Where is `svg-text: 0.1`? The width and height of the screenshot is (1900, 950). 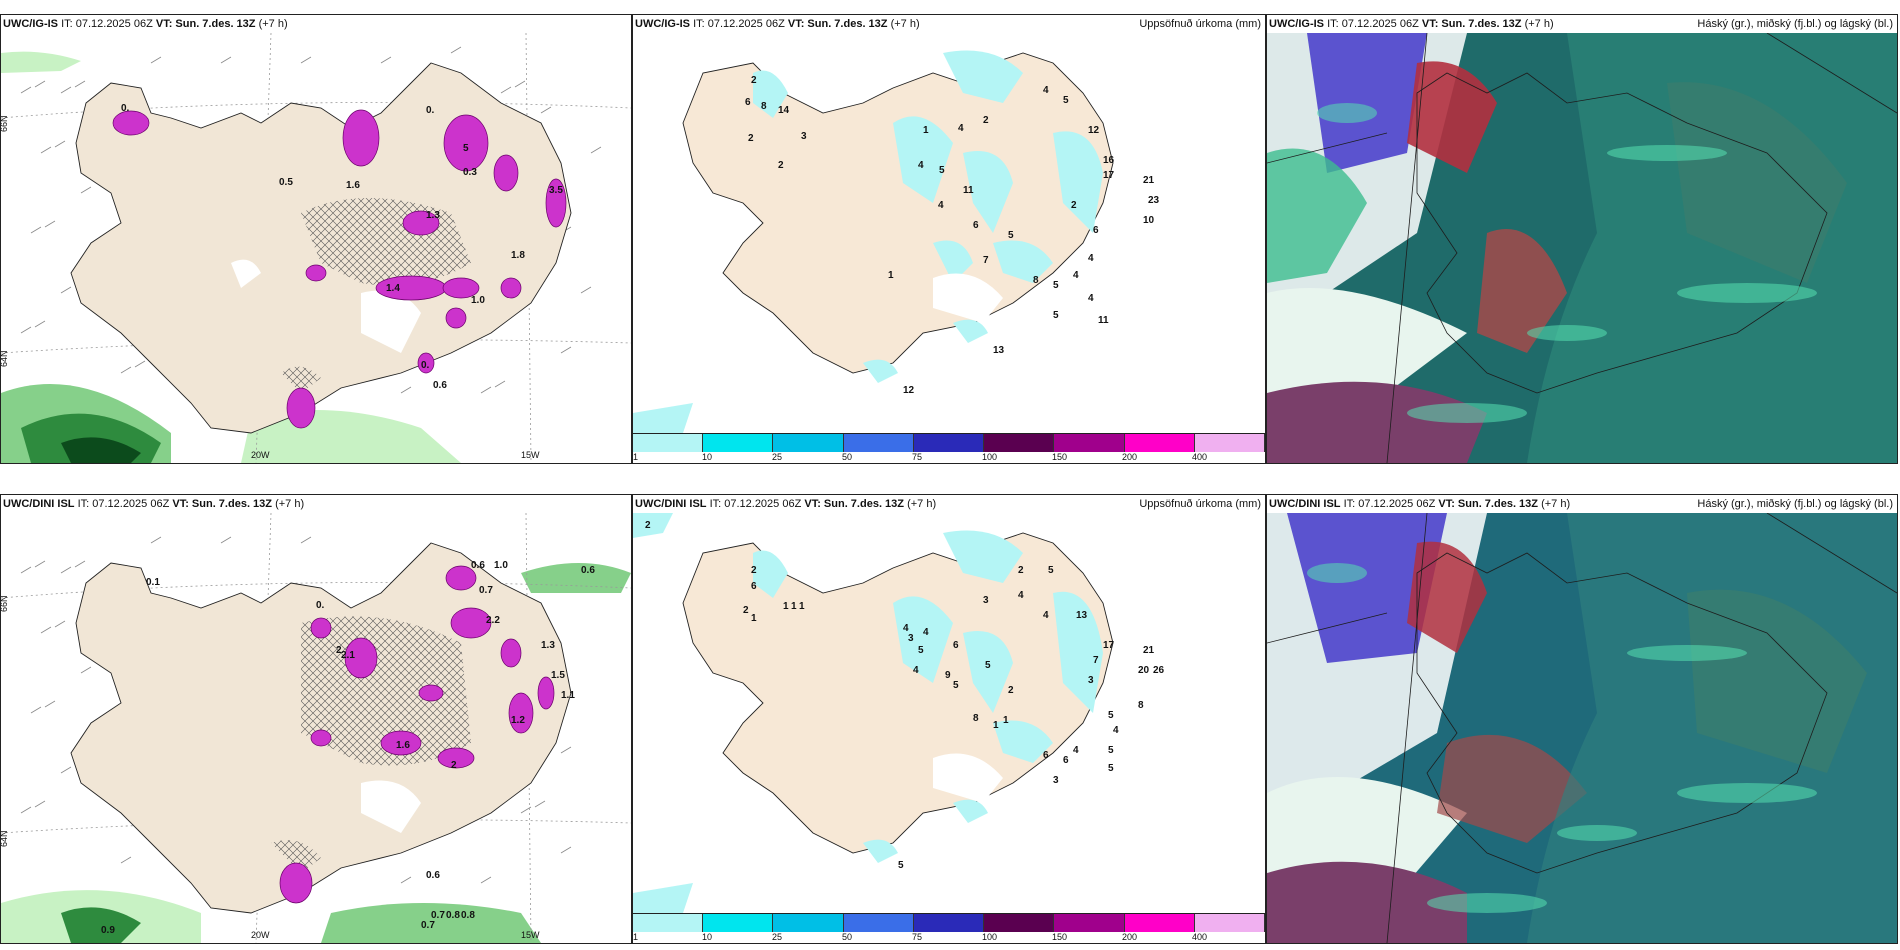
svg-text: 0.1 is located at coordinates (153, 582).